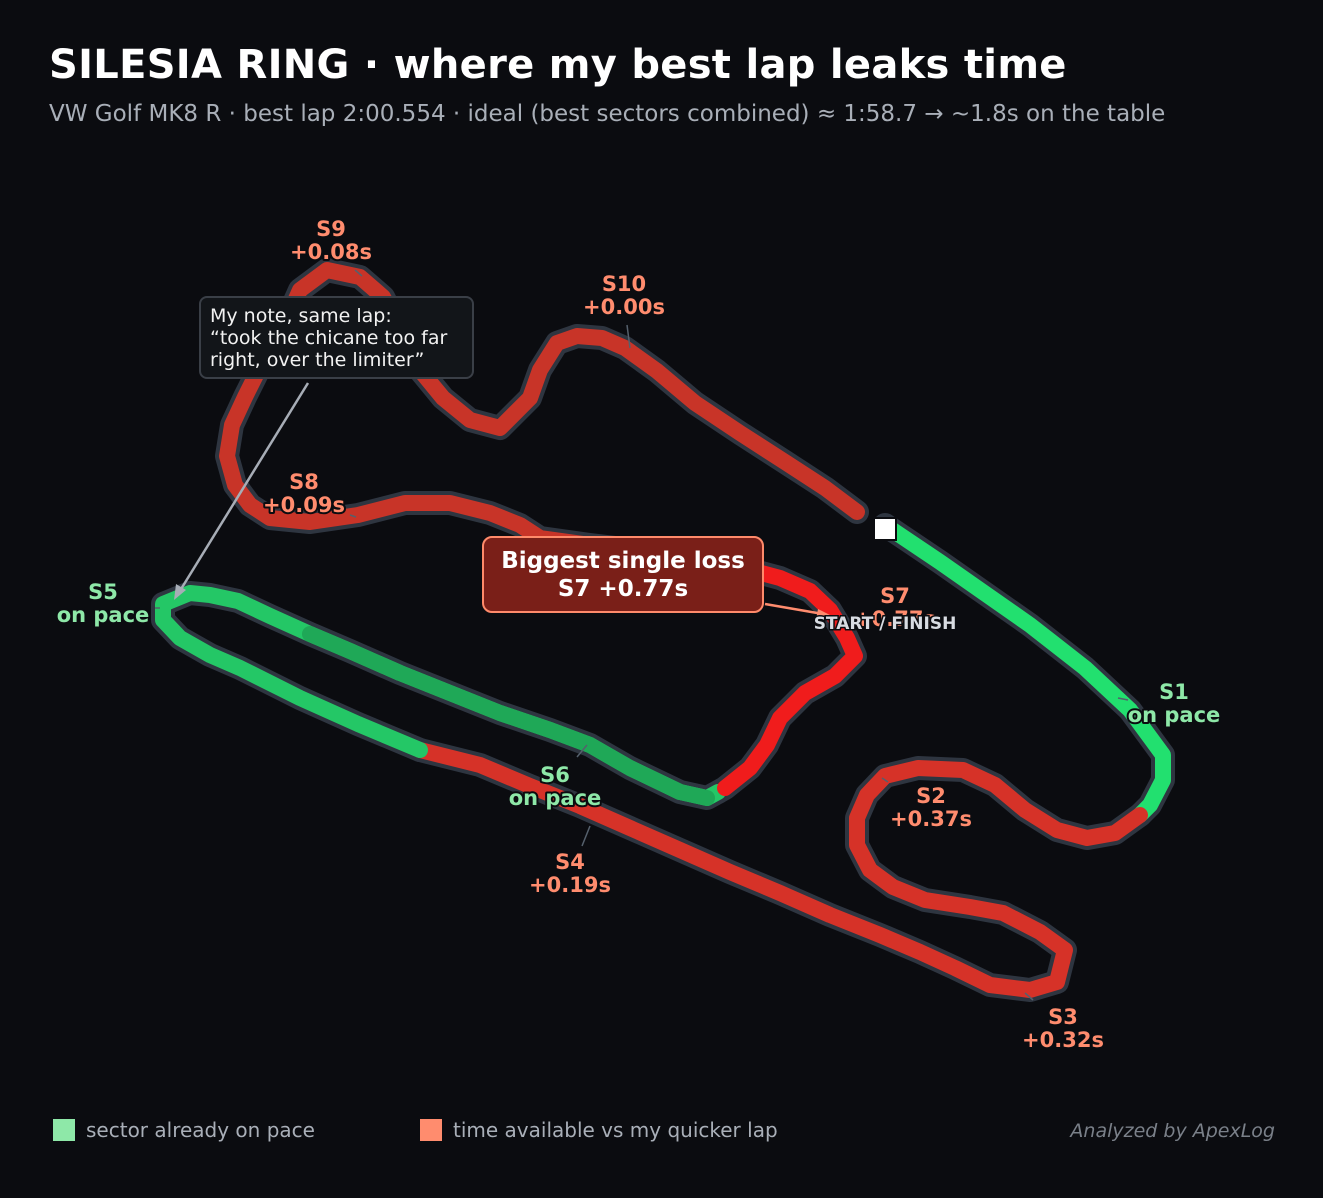  I want to click on sector-delta-s1: on pace, so click(1174, 715).